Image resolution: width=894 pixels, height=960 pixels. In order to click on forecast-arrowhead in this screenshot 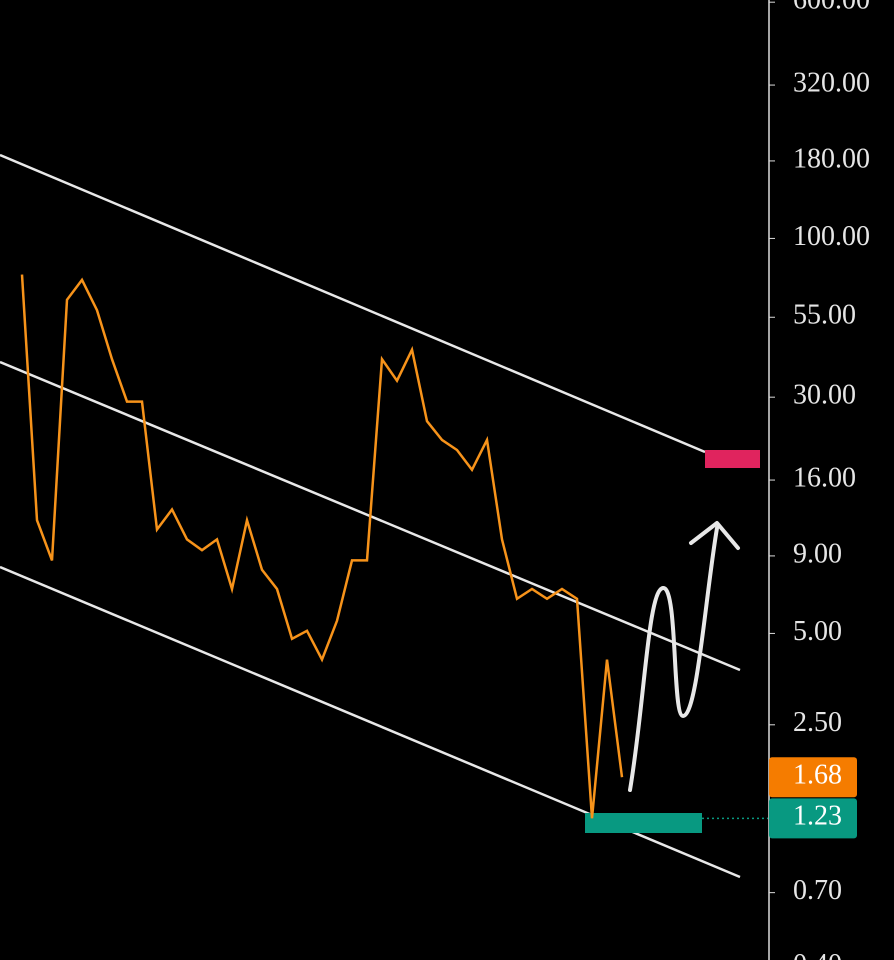, I will do `click(714, 535)`.